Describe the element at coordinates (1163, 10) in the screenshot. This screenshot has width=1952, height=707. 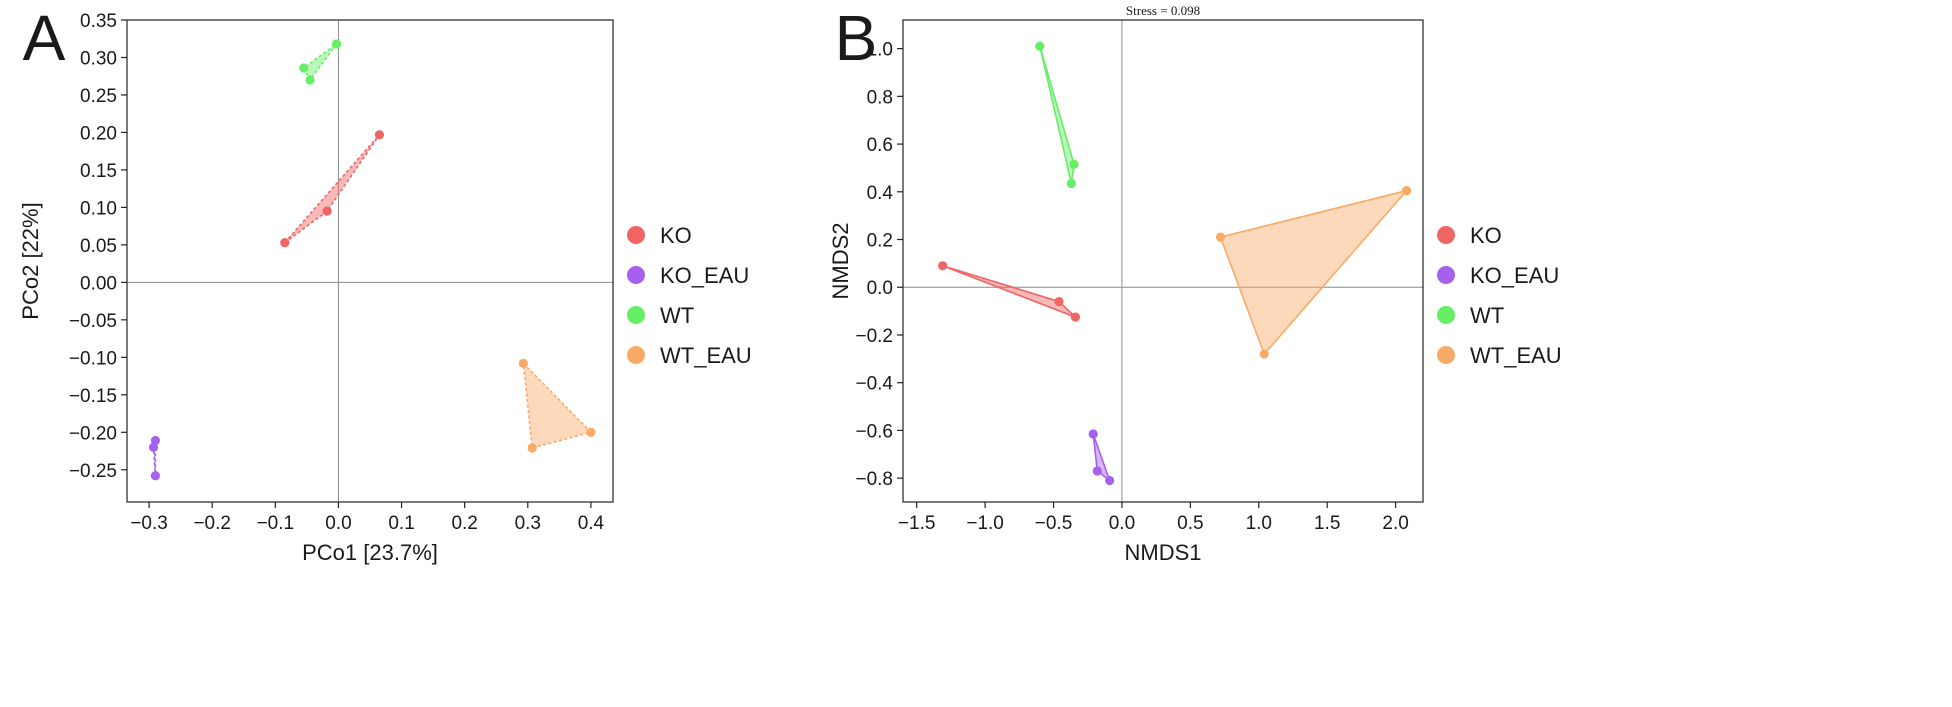
I see `stress-annotation: Stress = 0.098` at that location.